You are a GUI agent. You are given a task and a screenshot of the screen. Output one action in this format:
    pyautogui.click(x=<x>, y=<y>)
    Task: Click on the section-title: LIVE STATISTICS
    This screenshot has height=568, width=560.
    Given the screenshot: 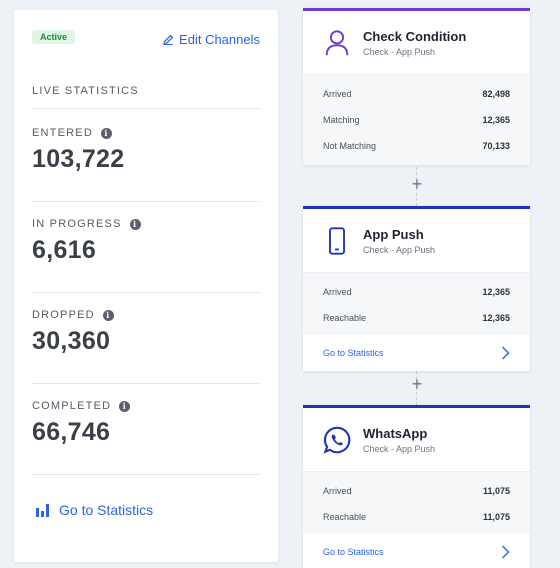 What is the action you would take?
    pyautogui.click(x=85, y=91)
    